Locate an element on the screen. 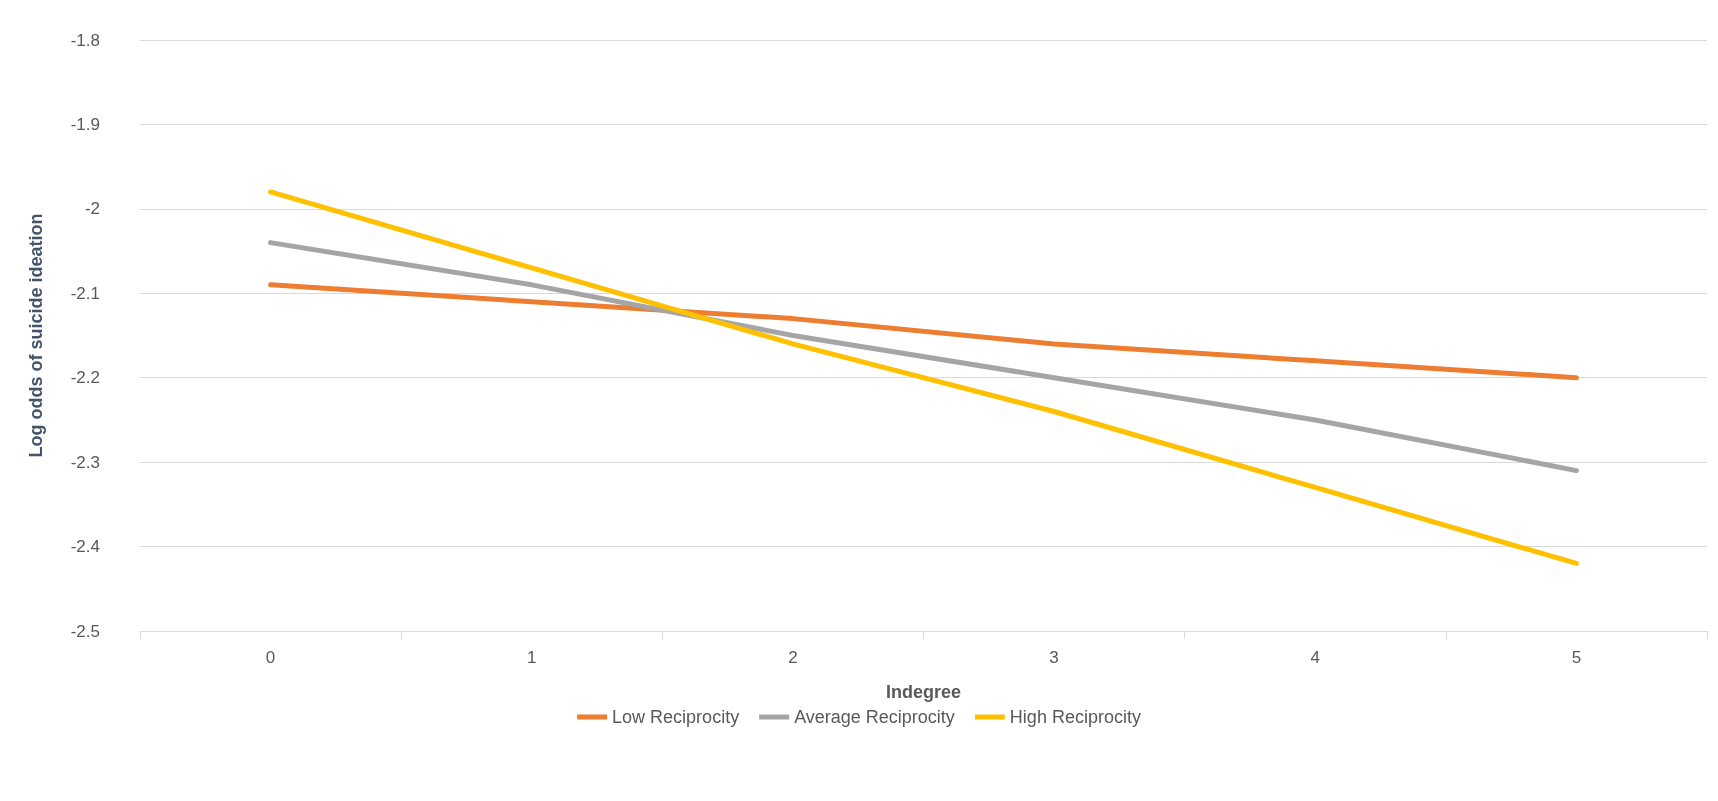 This screenshot has height=801, width=1718. x-tick-label: 2 is located at coordinates (793, 657).